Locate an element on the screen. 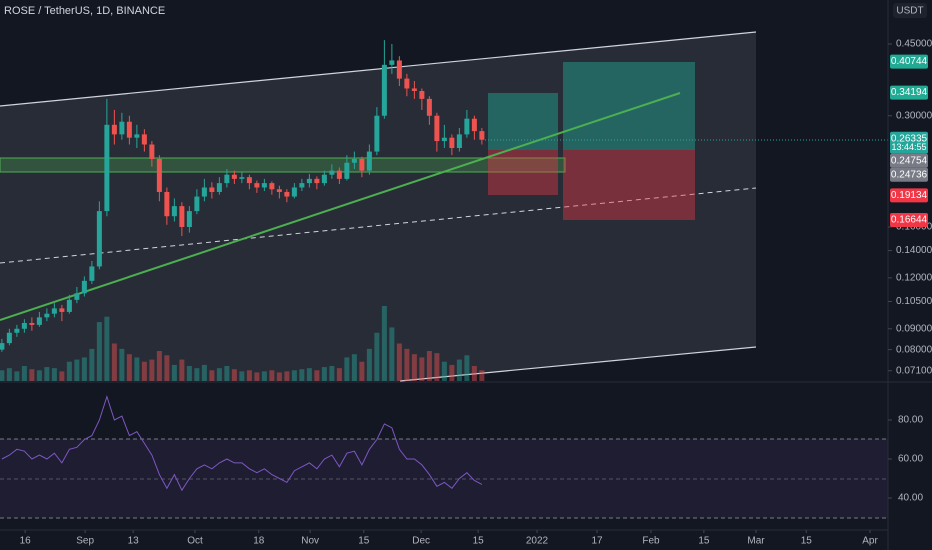 The image size is (932, 550). rsi-tick-label: 80.00 is located at coordinates (910, 420).